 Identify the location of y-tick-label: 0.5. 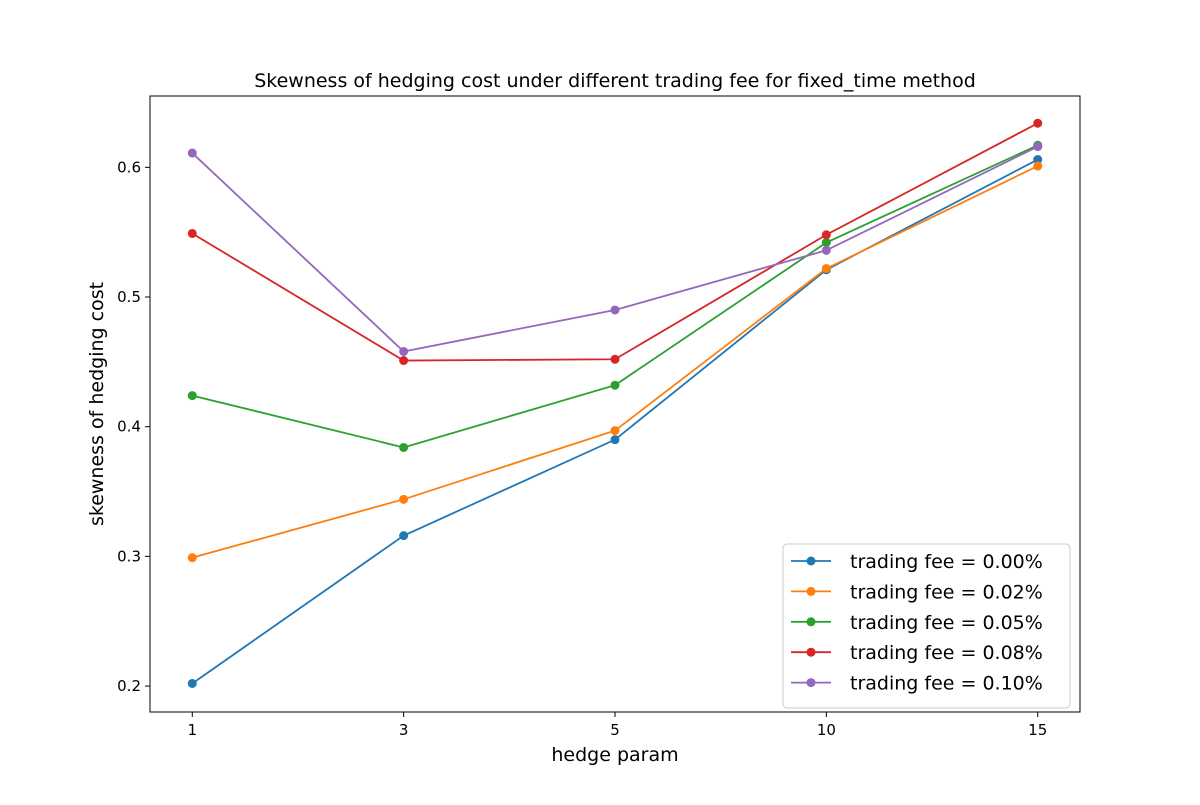
(129, 297).